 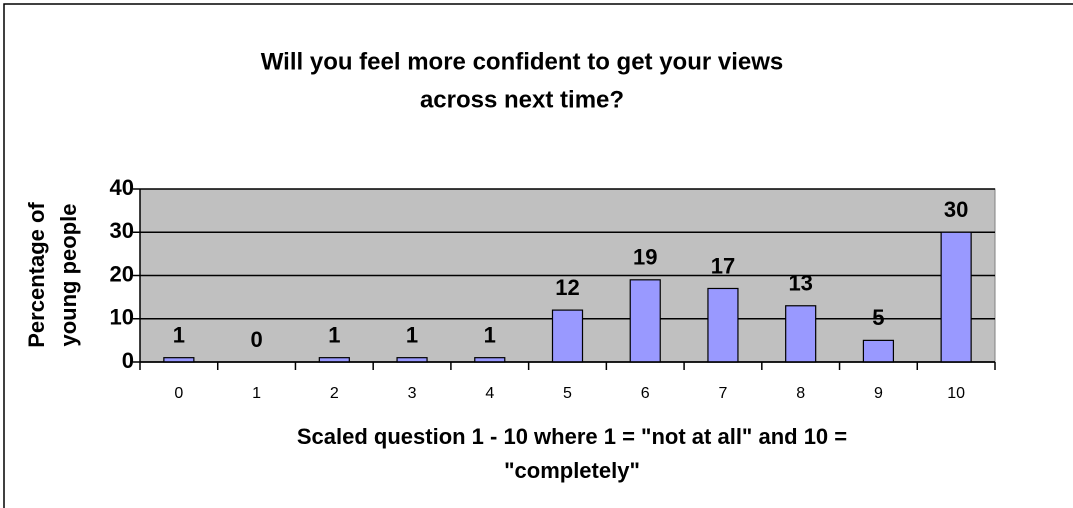 I want to click on y-tick-label: 0, so click(x=128, y=360).